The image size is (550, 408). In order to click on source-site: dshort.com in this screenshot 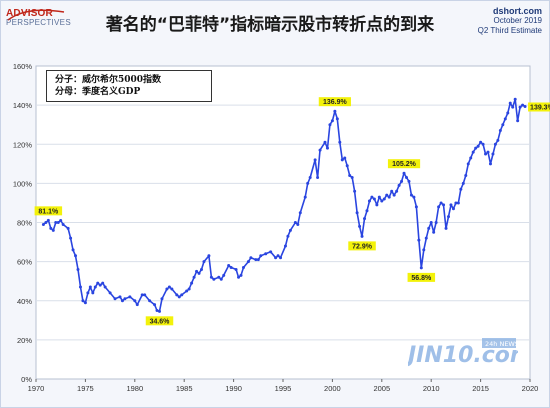, I will do `click(517, 11)`.